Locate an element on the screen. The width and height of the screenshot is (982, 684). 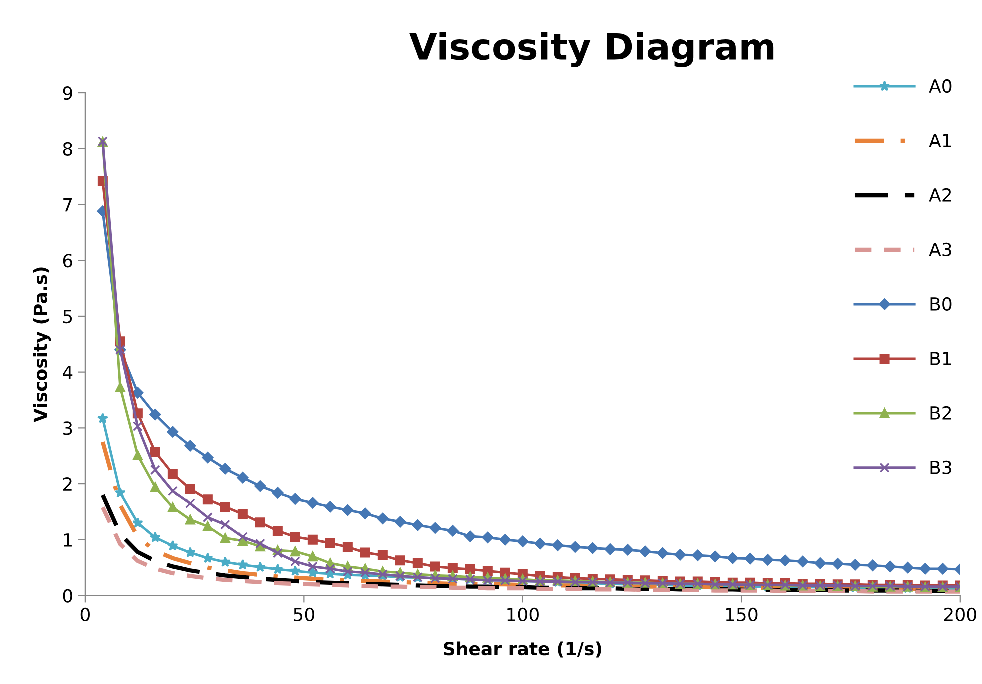
y-tick-label: 9 is located at coordinates (67, 93).